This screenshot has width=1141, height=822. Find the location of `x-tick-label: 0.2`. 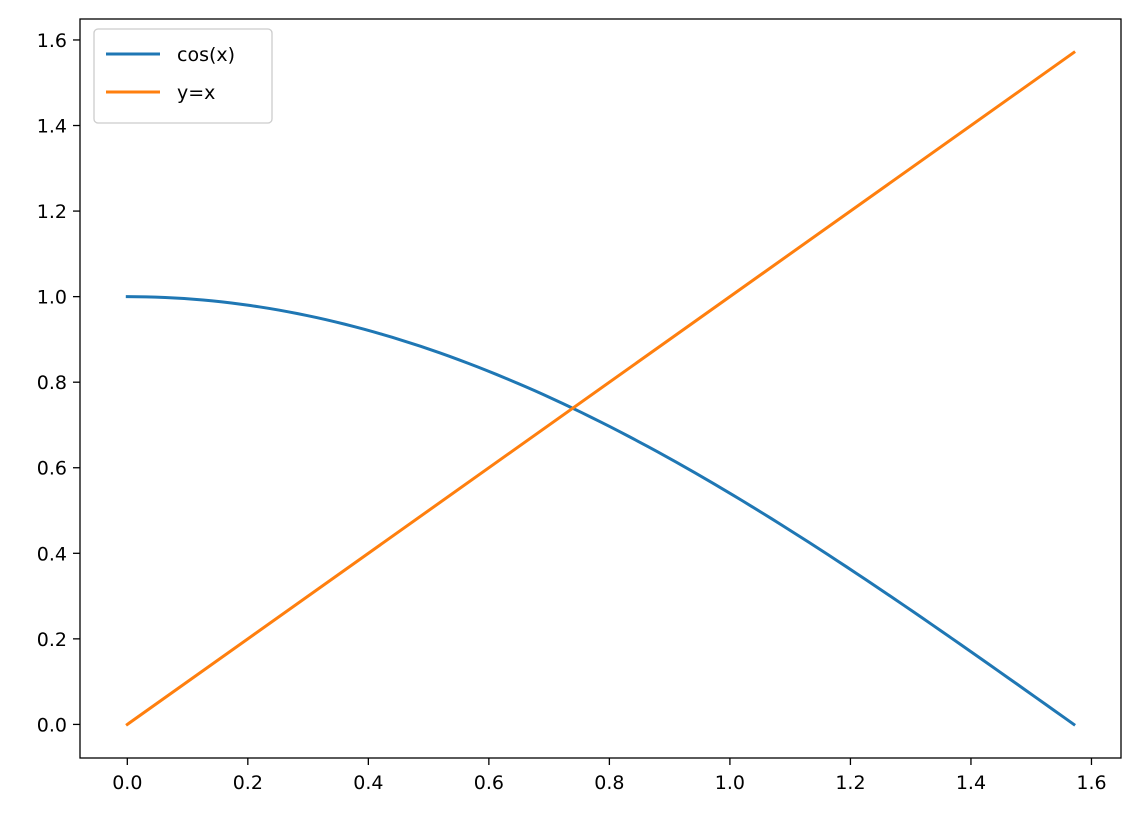

x-tick-label: 0.2 is located at coordinates (248, 783).